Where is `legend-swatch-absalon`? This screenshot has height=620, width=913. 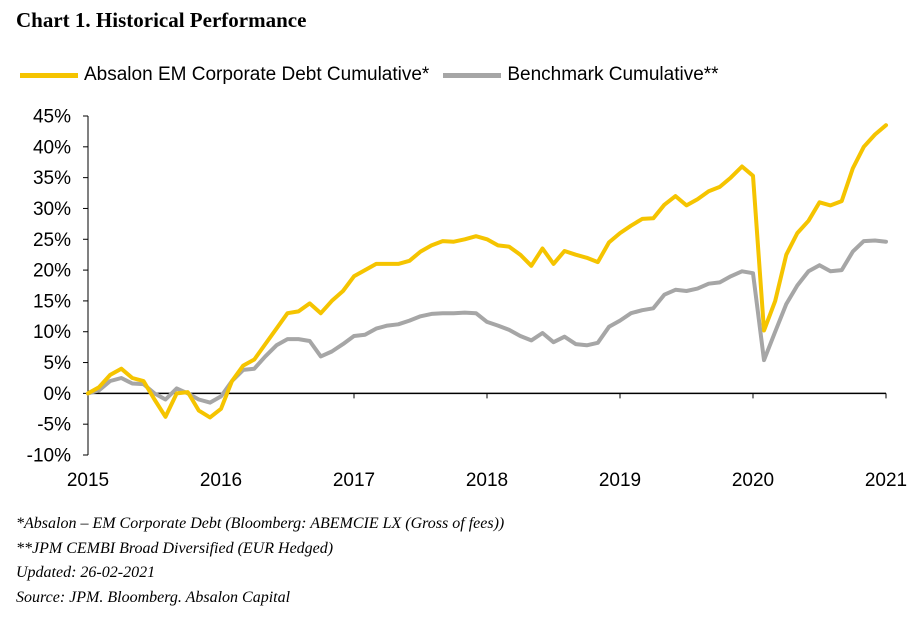 legend-swatch-absalon is located at coordinates (49, 75).